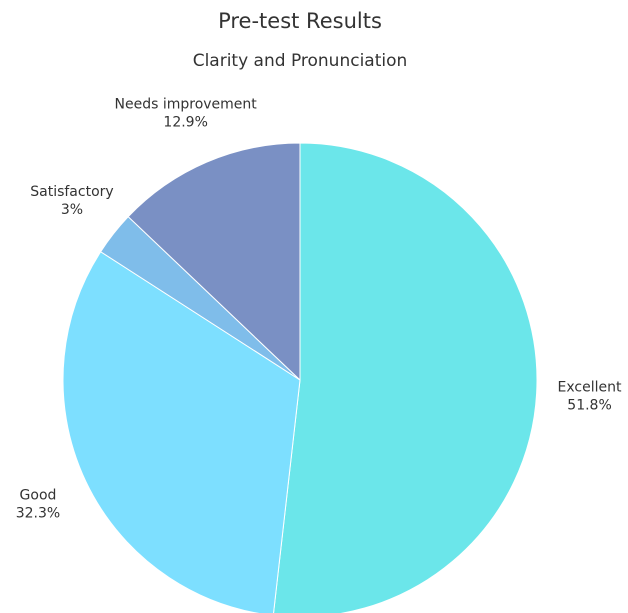 Image resolution: width=628 pixels, height=613 pixels. What do you see at coordinates (38, 495) in the screenshot?
I see `slice-label: Good` at bounding box center [38, 495].